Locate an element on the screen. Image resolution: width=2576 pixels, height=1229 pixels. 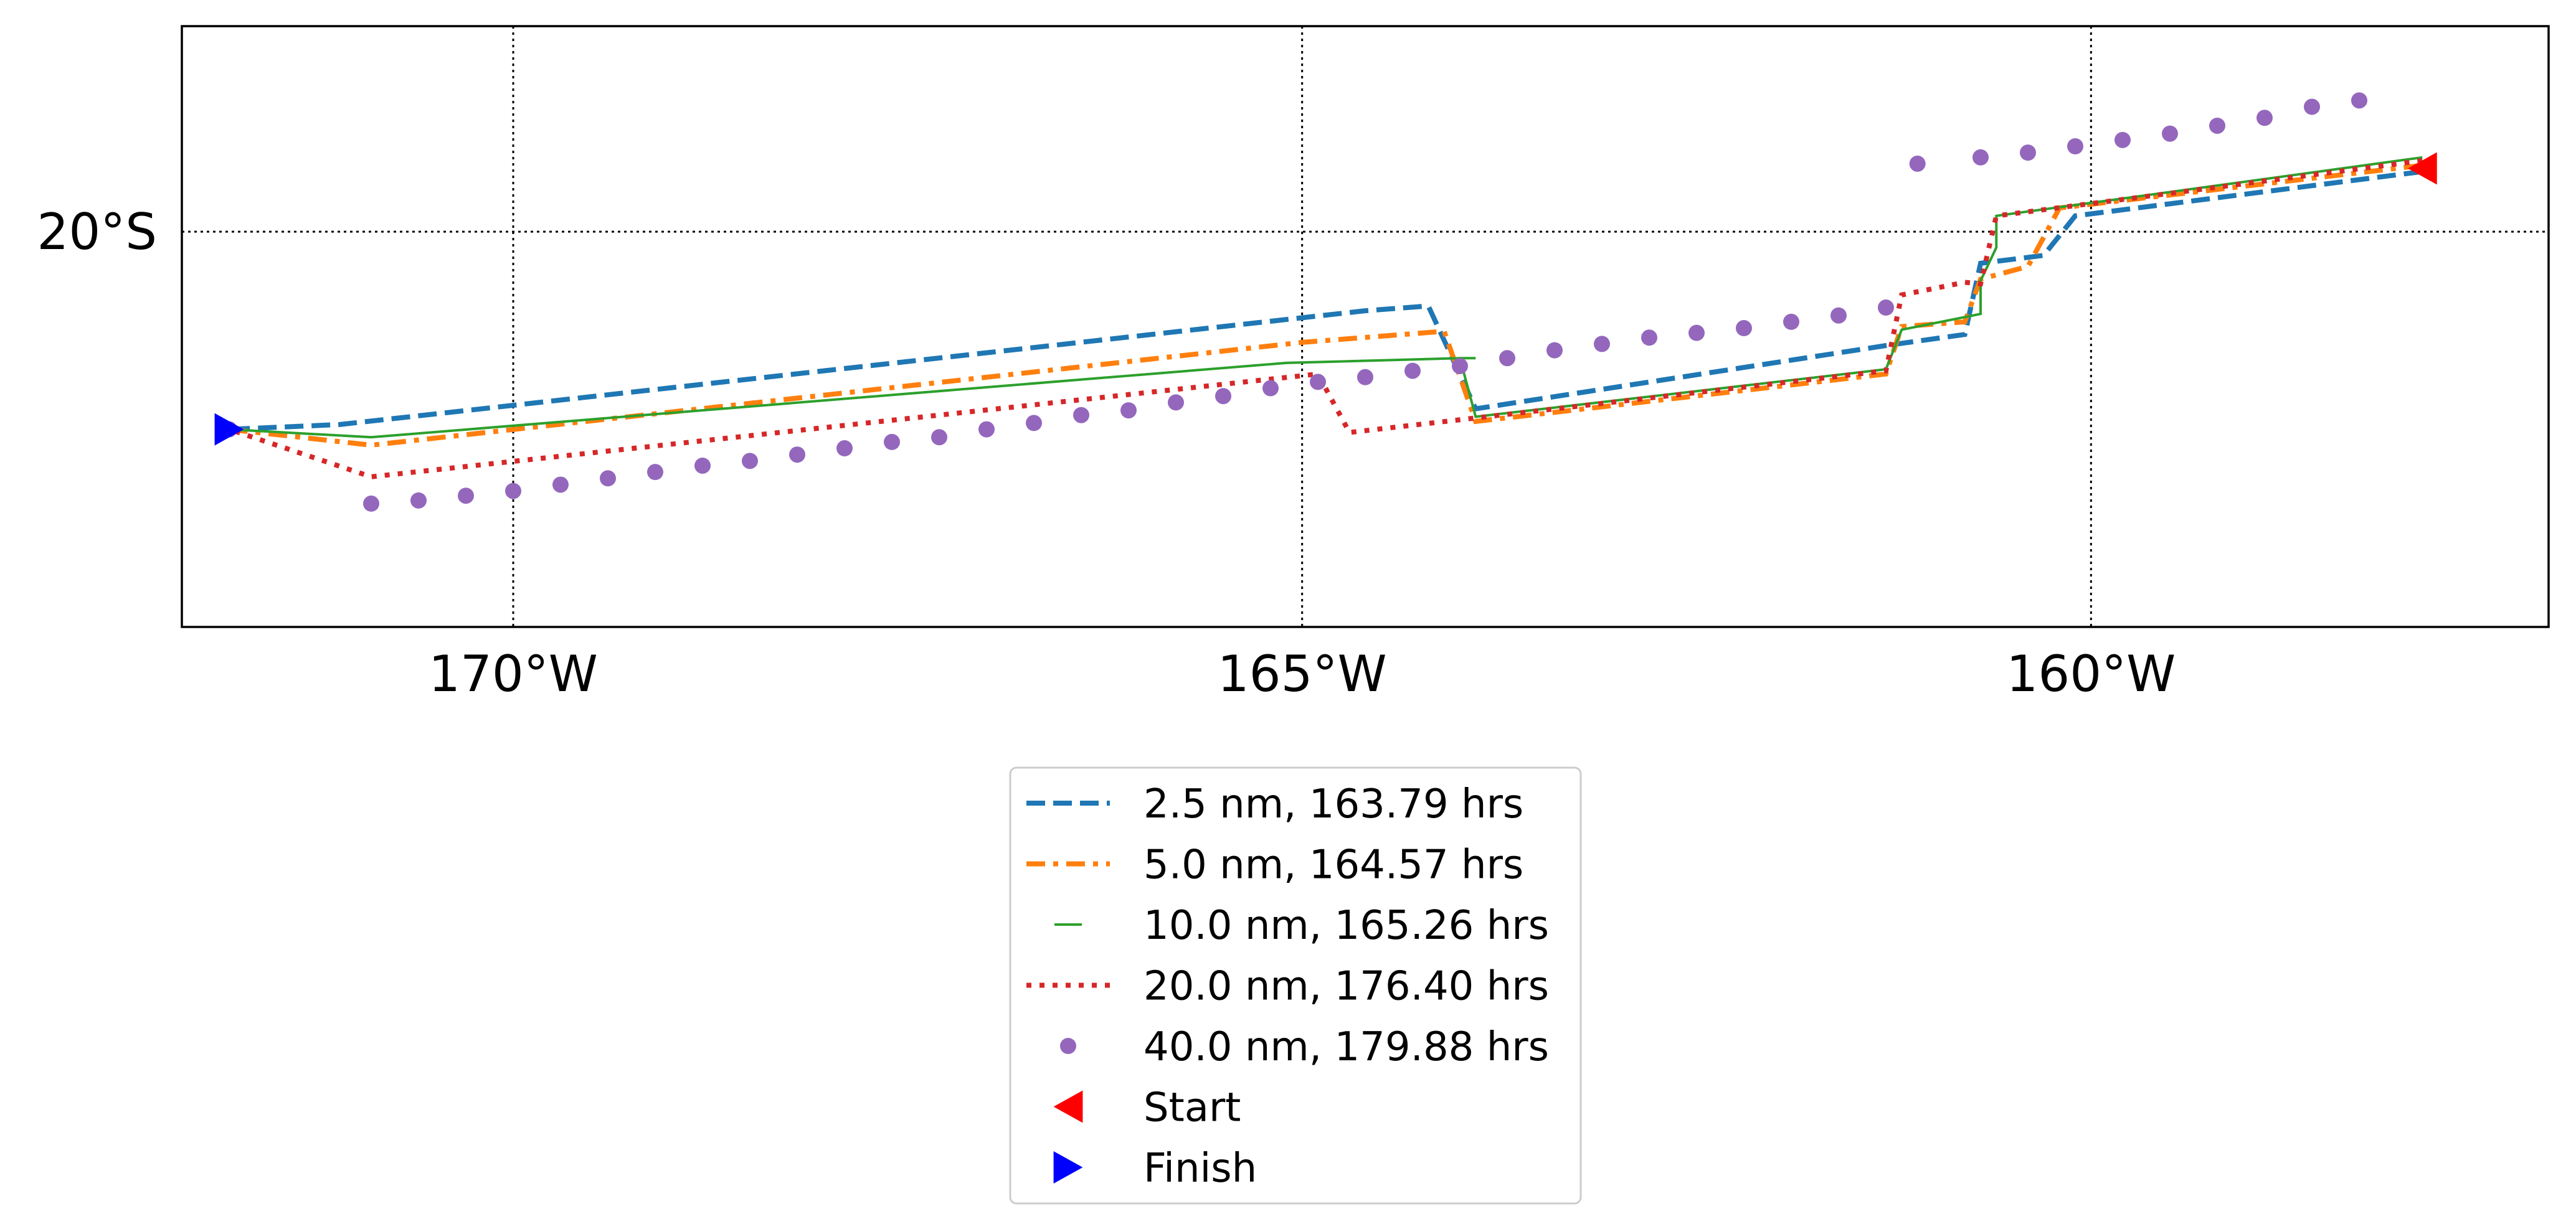
legend-item: 20.0 nm, 176.40 hrs is located at coordinates (1288, 987).